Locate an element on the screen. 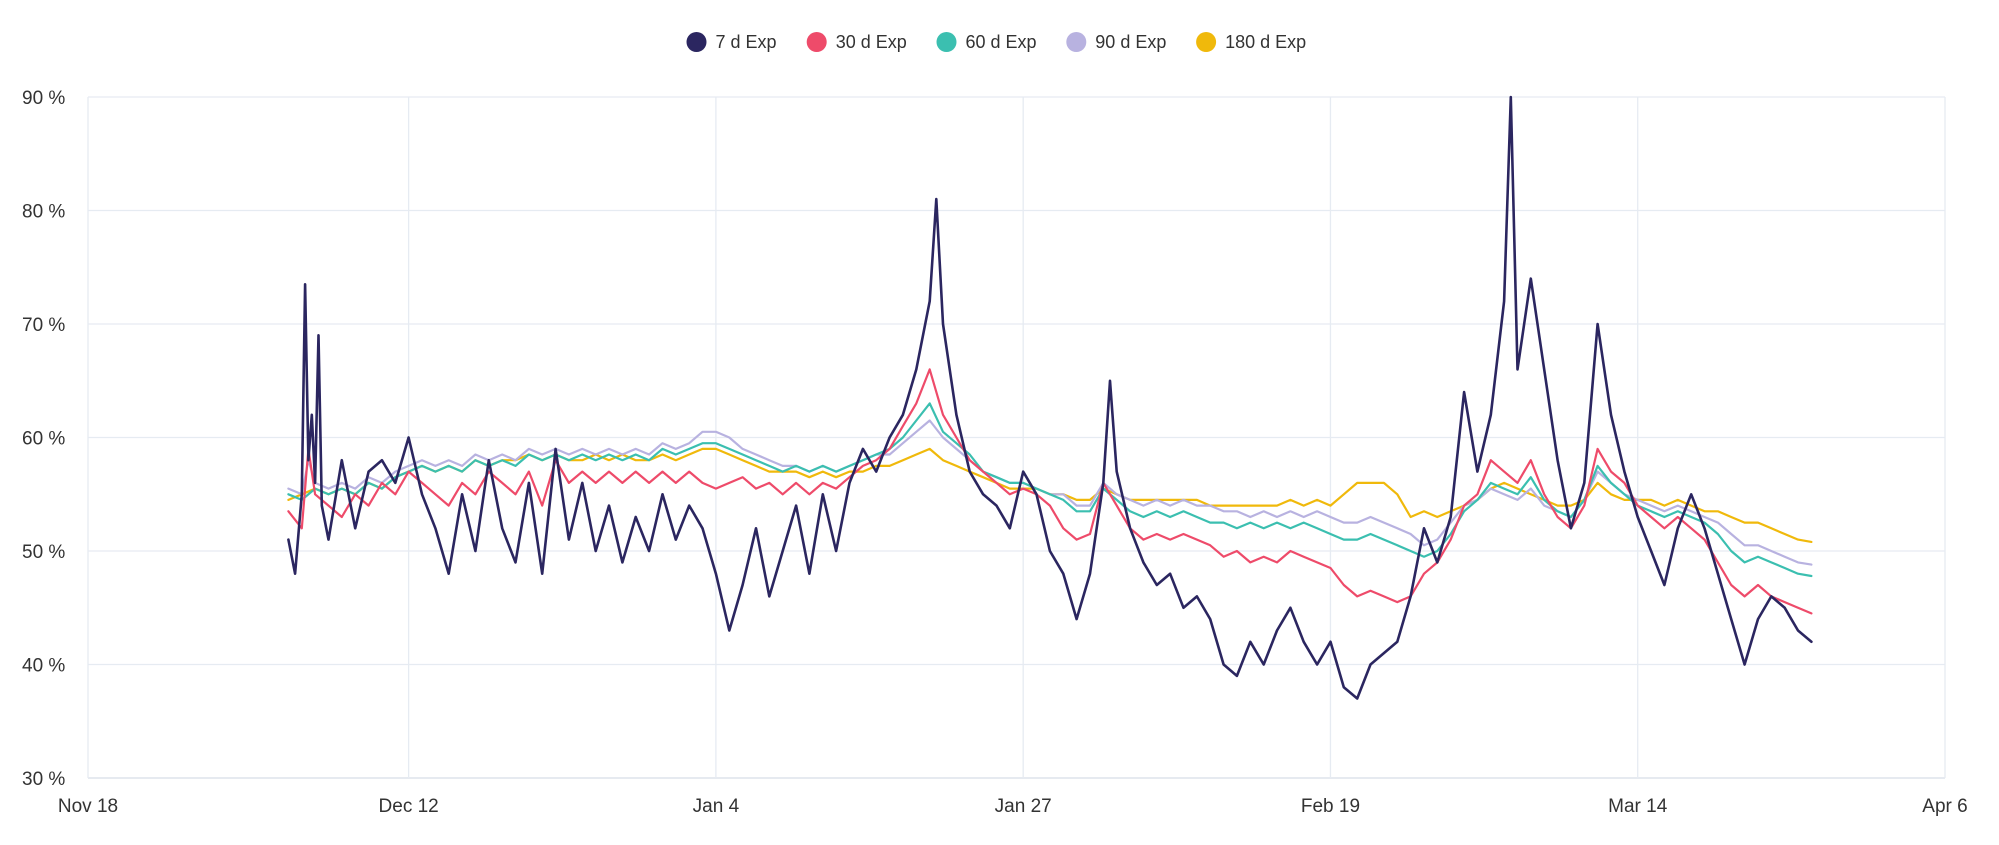  legend-item: 60 d Exp is located at coordinates (986, 42).